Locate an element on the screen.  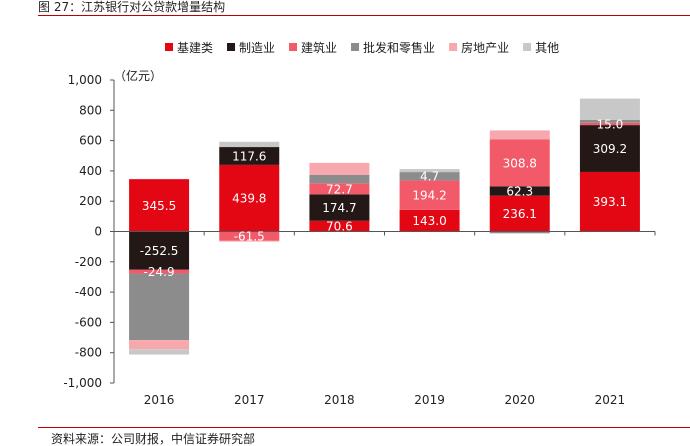
bottom-divider is located at coordinates (364, 427).